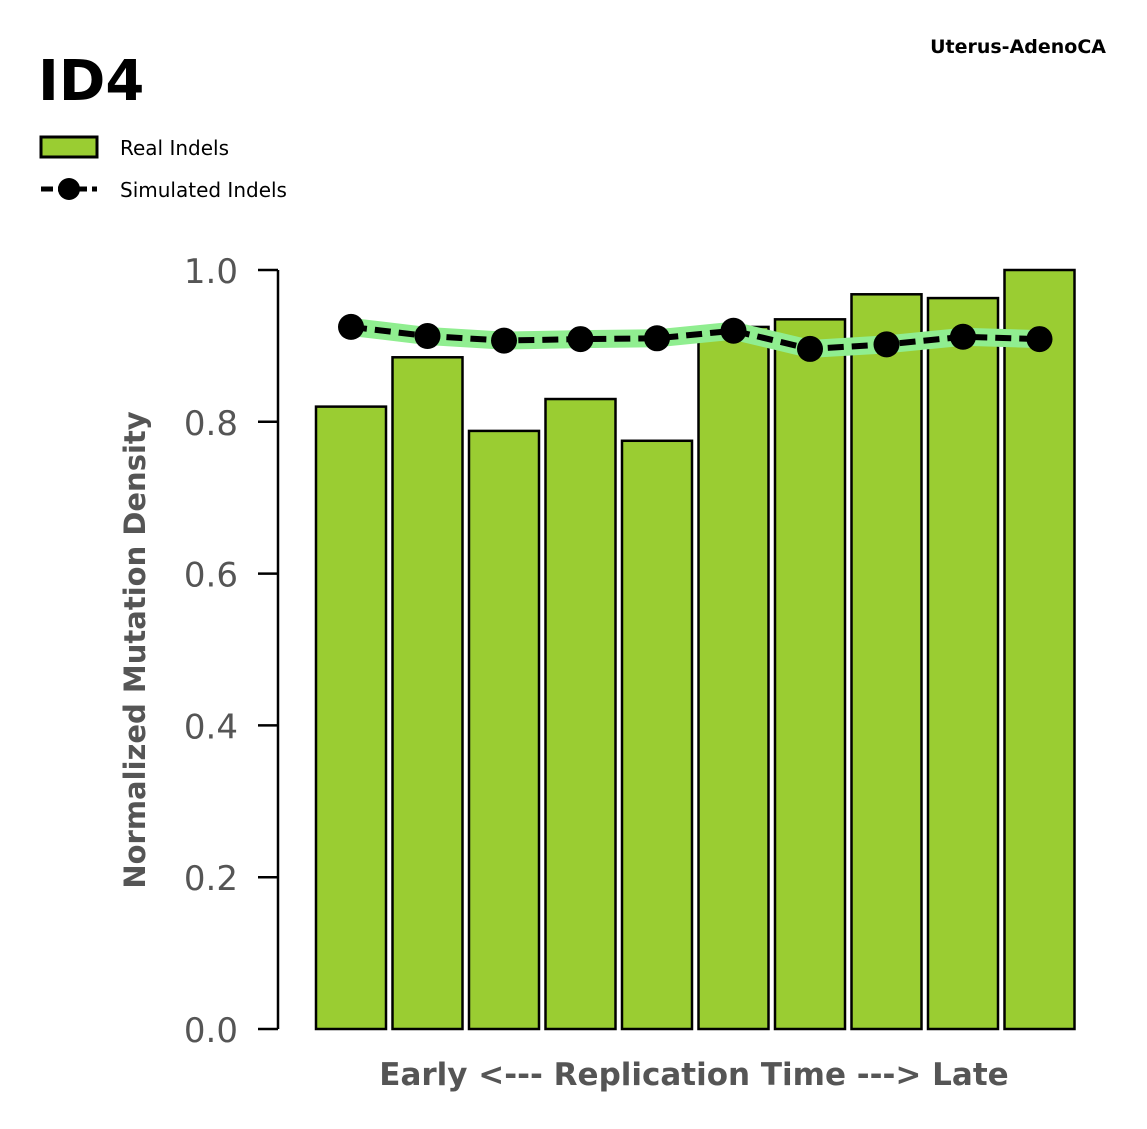  I want to click on chart-title: ID4, so click(91, 81).